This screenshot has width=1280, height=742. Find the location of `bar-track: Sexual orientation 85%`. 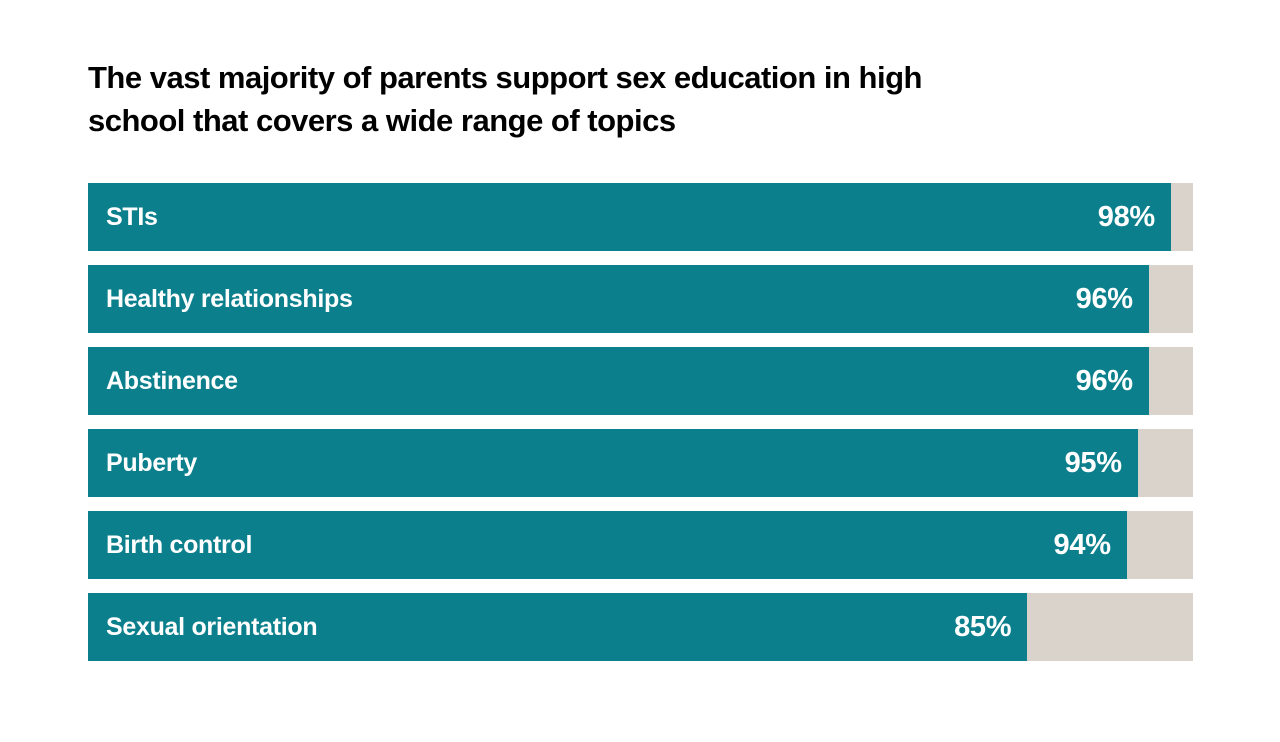

bar-track: Sexual orientation 85% is located at coordinates (640, 627).